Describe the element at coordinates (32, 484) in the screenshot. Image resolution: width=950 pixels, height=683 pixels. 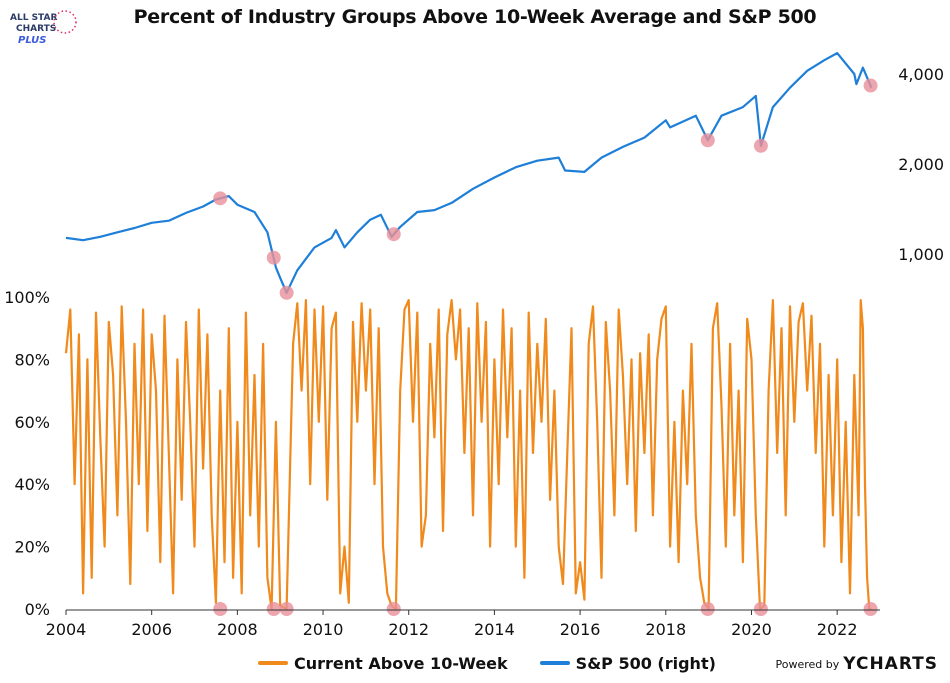
I see `y-tick-label-40: 40%` at that location.